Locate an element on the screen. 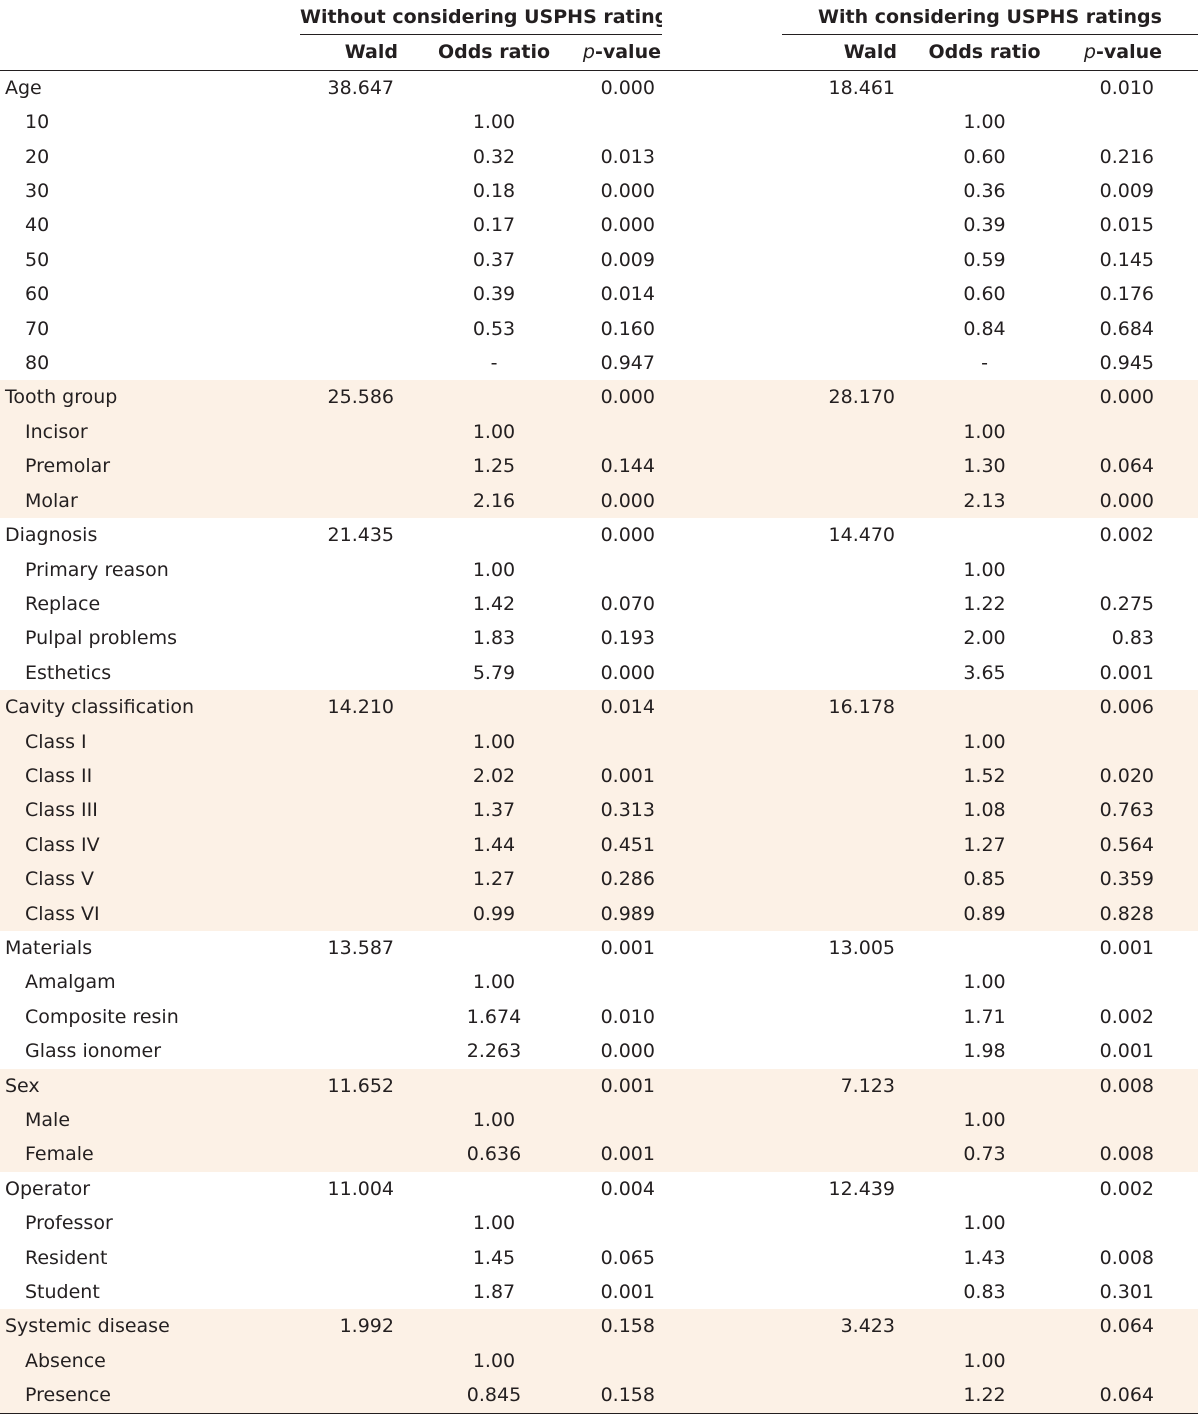 This screenshot has width=1200, height=1415. wald-value-without: 1.992 is located at coordinates (366, 1326).